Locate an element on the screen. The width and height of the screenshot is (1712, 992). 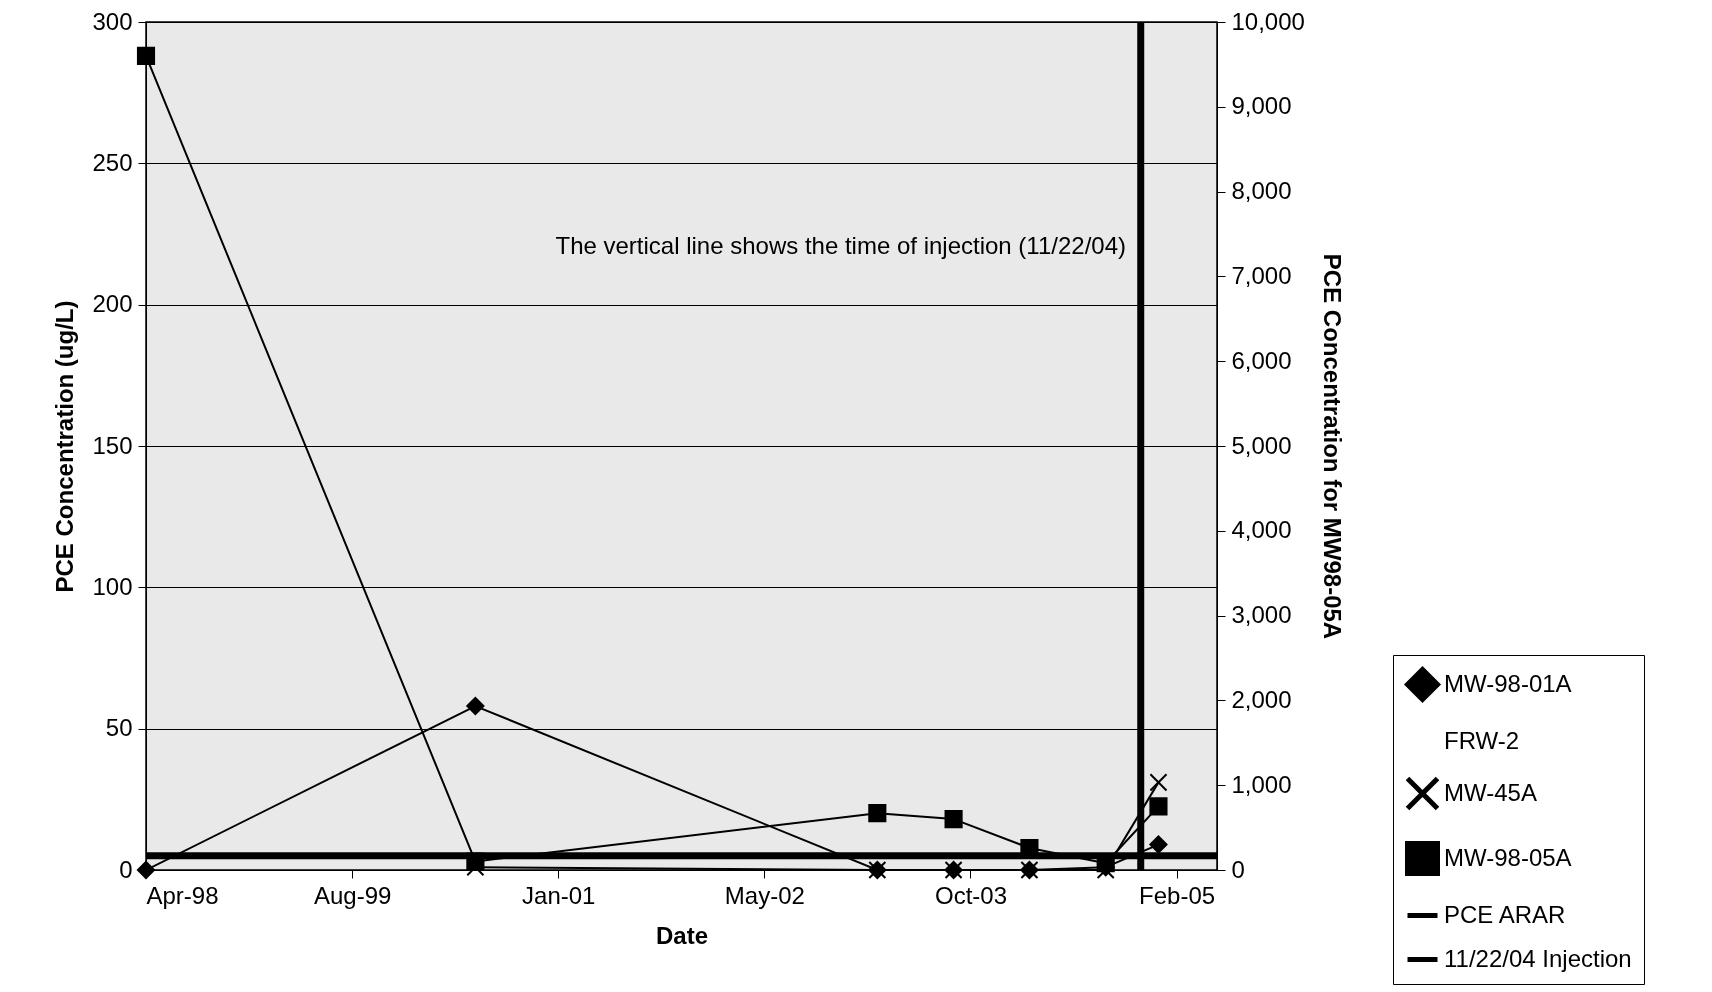
x-tick-label: Oct-03 is located at coordinates (970, 895).